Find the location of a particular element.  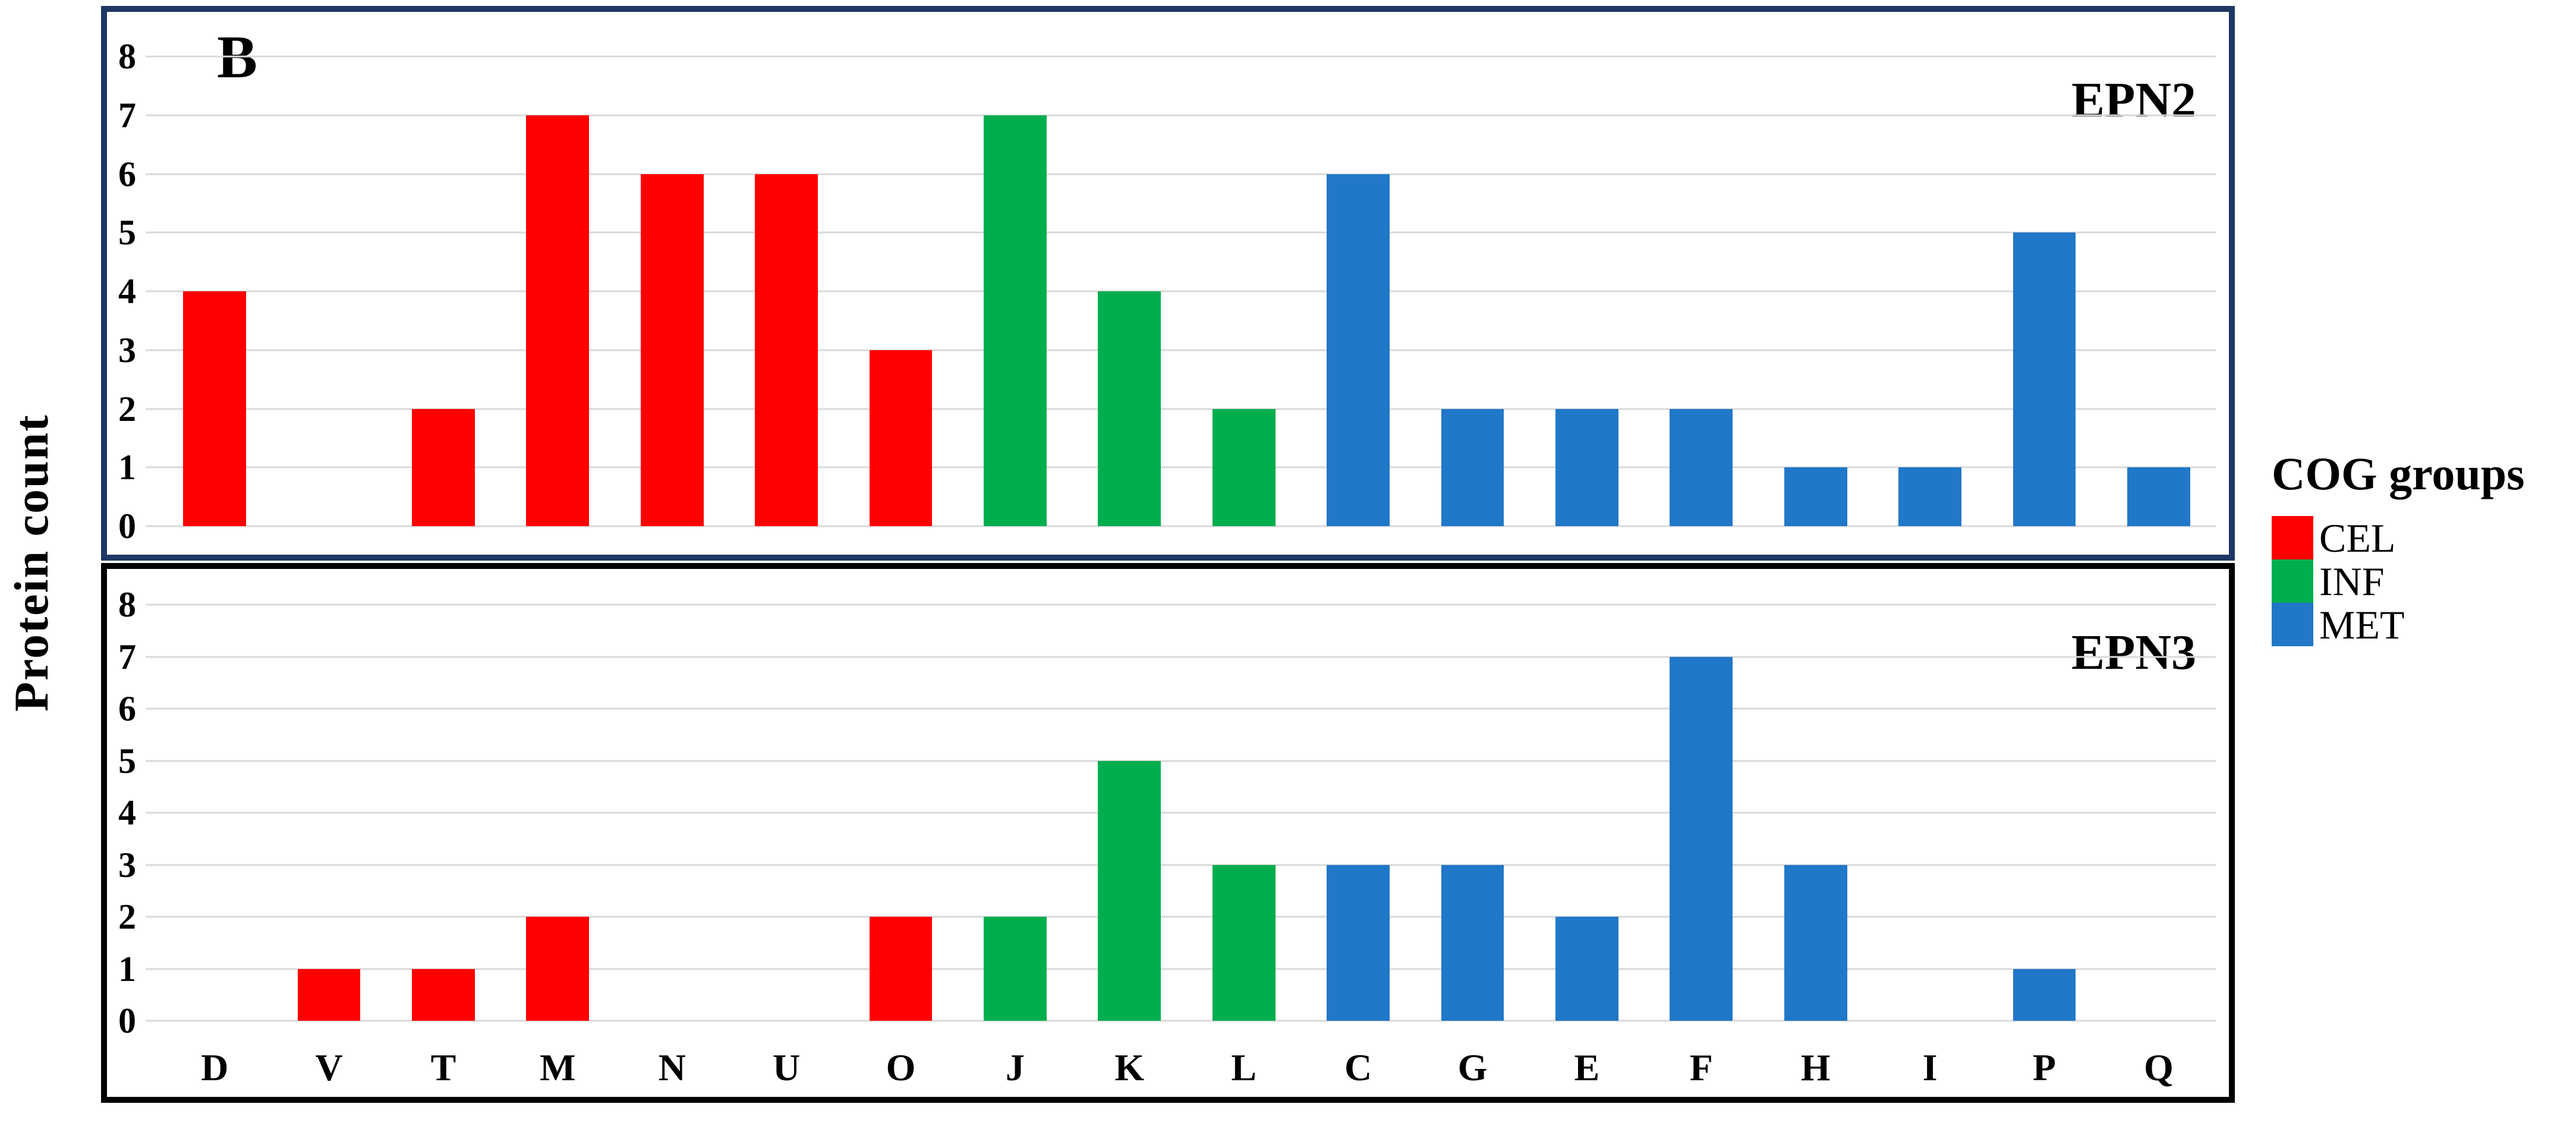

bar-slot-F is located at coordinates (1701, 291).